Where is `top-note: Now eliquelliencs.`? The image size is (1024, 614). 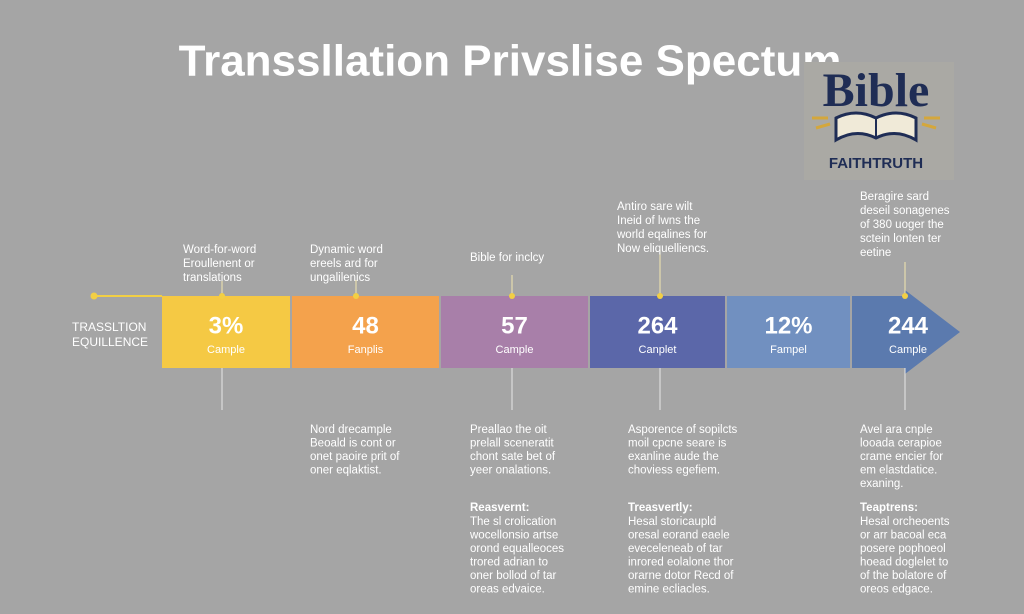
top-note: Now eliquelliencs. is located at coordinates (663, 249).